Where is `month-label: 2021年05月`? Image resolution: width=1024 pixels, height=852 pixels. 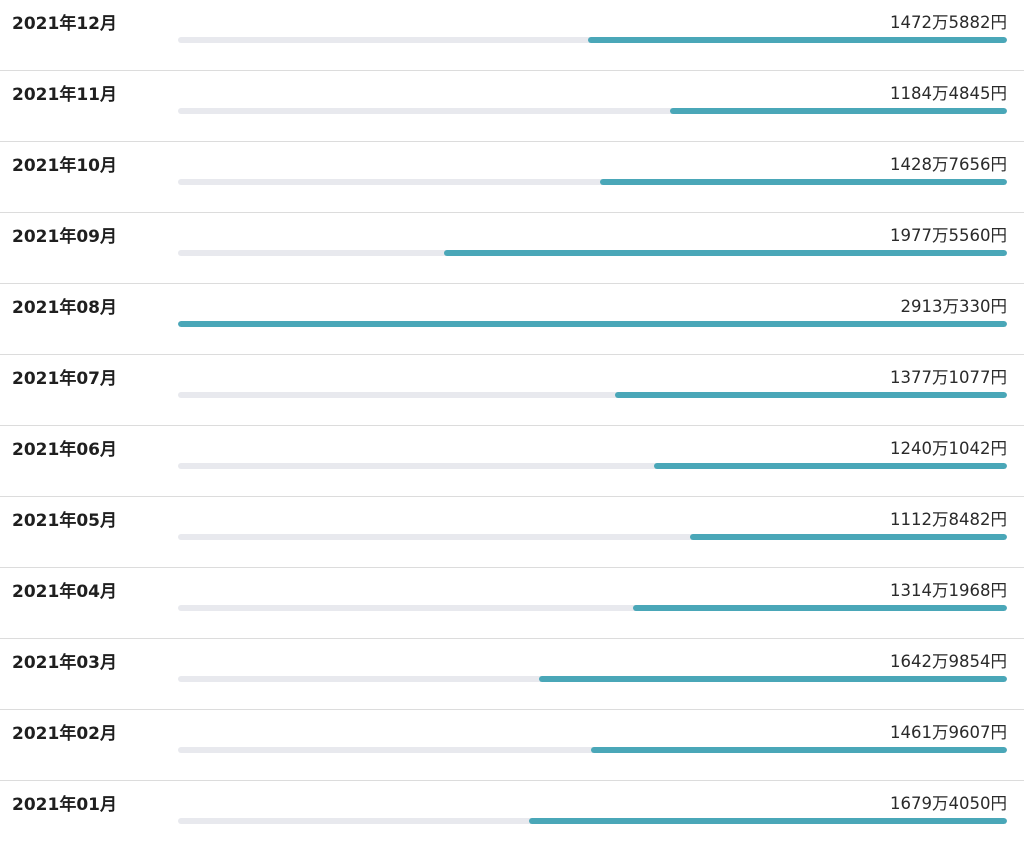
month-label: 2021年05月 is located at coordinates (64, 521).